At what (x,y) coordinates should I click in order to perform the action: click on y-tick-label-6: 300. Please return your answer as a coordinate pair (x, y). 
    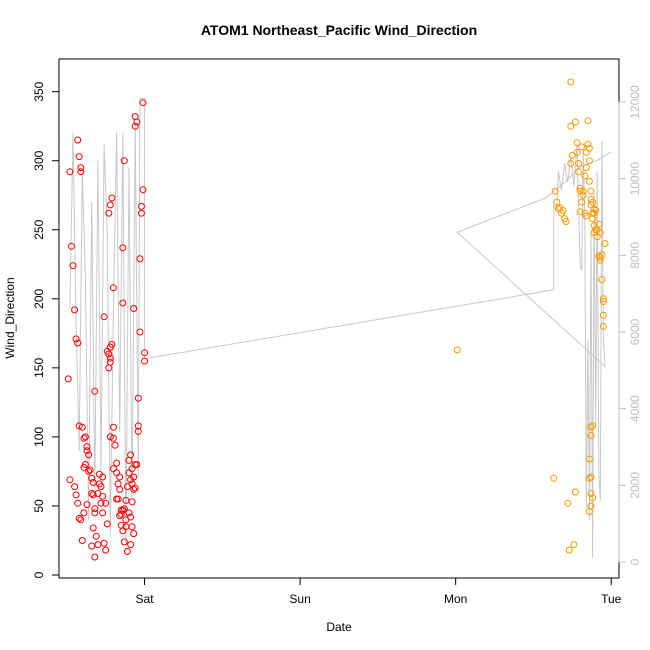
    Looking at the image, I should click on (39, 160).